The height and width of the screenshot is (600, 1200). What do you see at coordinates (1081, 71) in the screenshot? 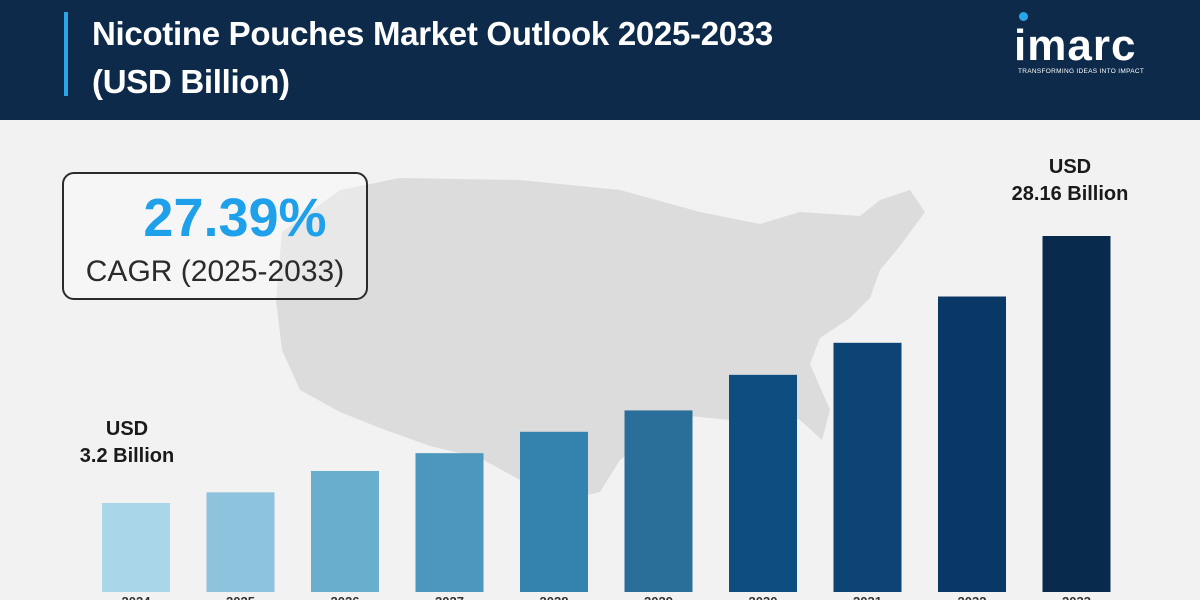
I see `logo-tagline: TRANSFORMING IDEAS INTO IMPACT` at bounding box center [1081, 71].